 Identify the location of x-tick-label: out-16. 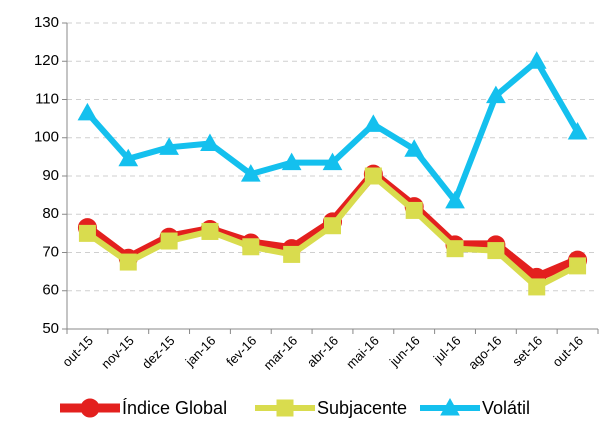
(567, 351).